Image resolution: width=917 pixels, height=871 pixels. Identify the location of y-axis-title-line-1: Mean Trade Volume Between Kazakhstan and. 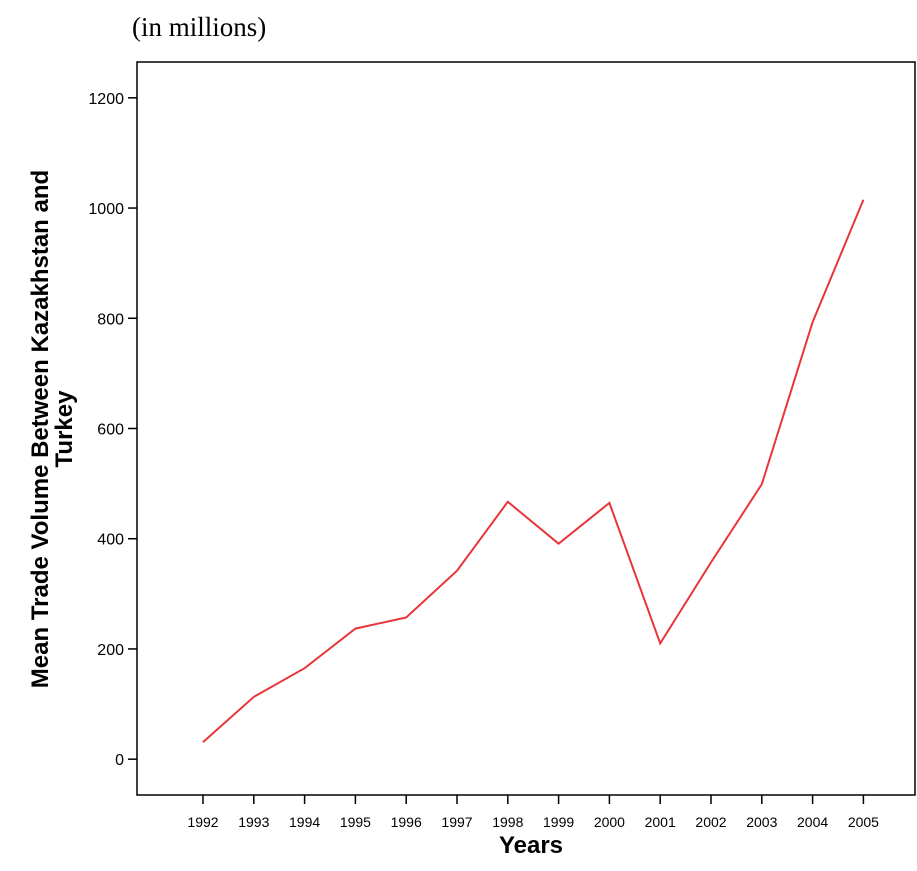
(40, 429).